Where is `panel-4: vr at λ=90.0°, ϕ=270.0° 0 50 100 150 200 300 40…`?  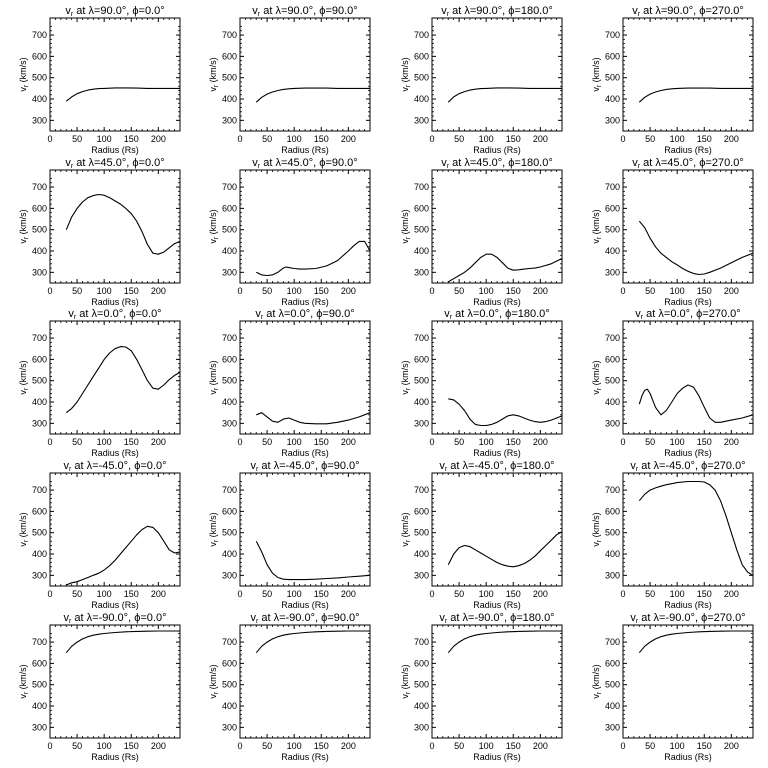
panel-4: vr at λ=90.0°, ϕ=270.0° 0 50 100 150 200 300 40… is located at coordinates (672, 80).